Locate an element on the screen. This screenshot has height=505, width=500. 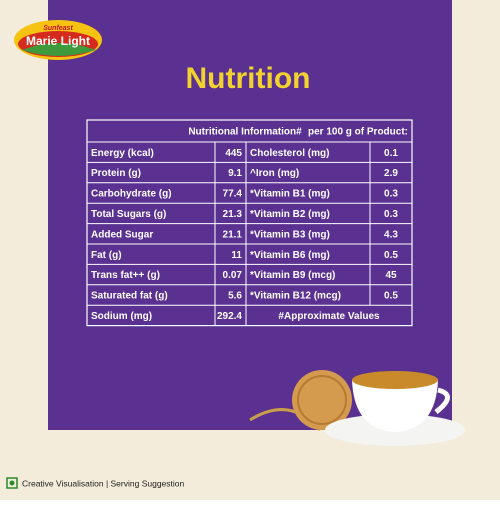
logo-field is located at coordinates (59, 49).